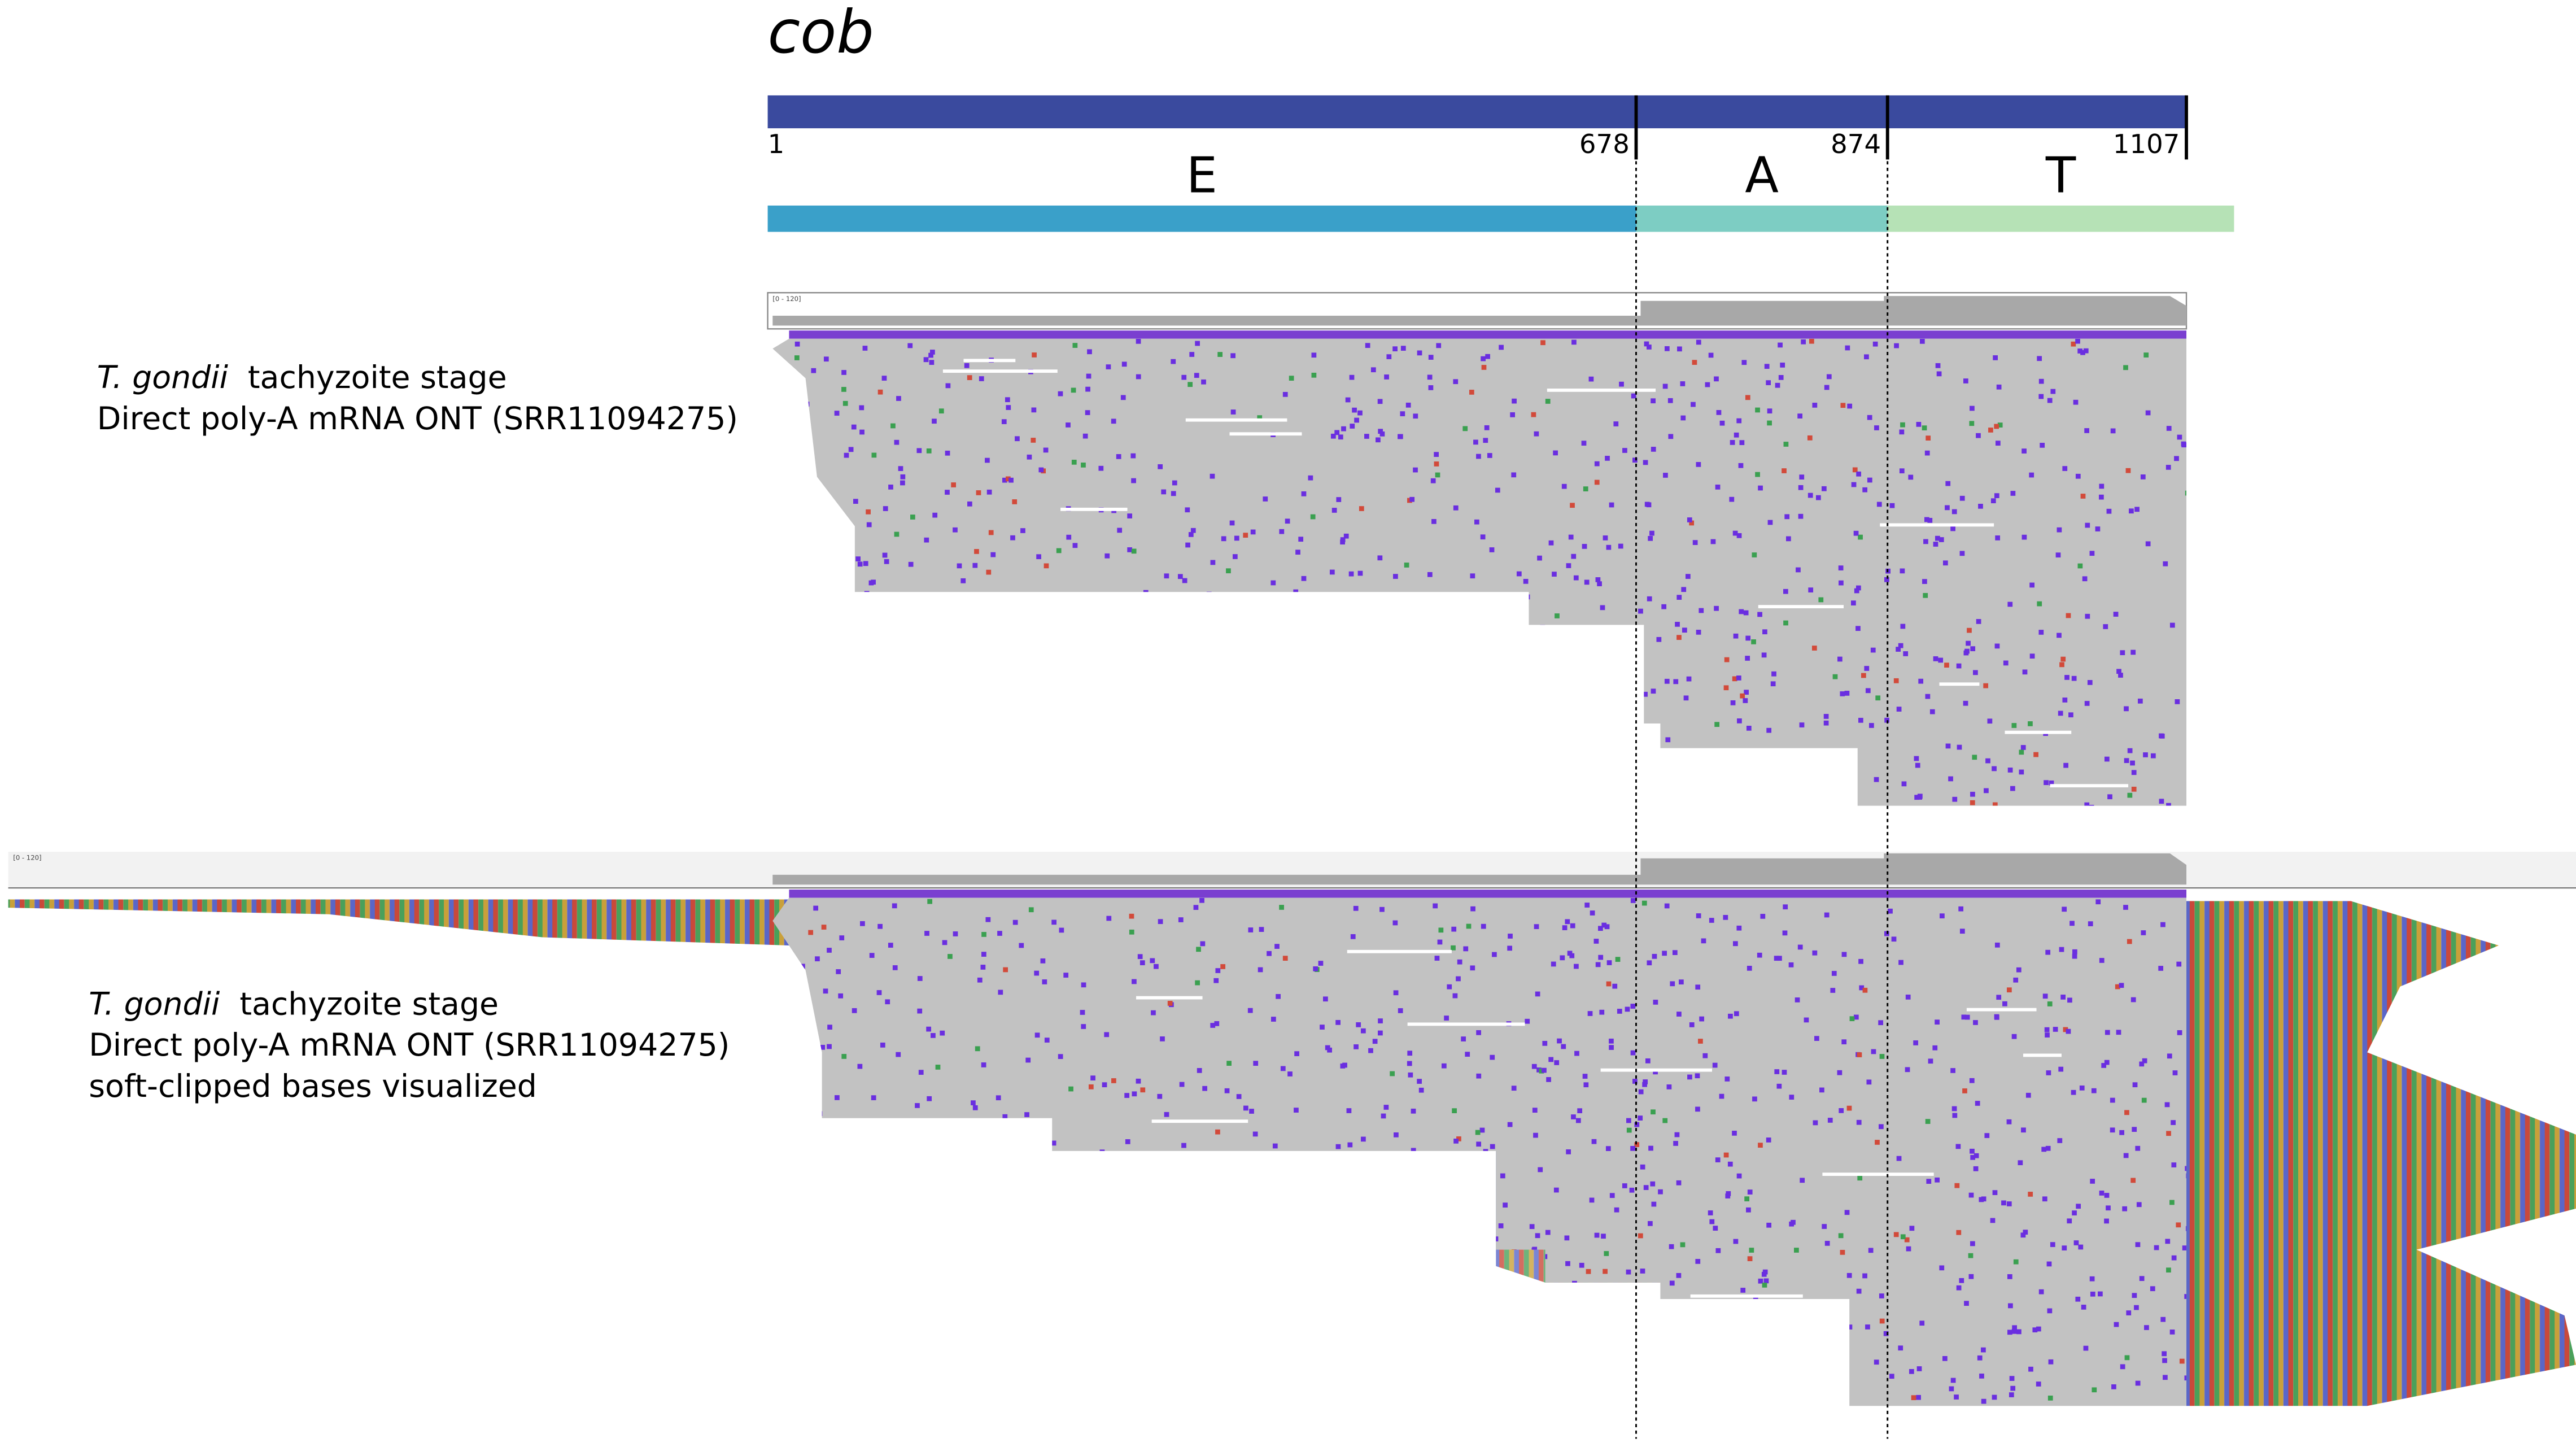 This screenshot has width=2576, height=1447. Describe the element at coordinates (1801, 606) in the screenshot. I see `gap` at that location.